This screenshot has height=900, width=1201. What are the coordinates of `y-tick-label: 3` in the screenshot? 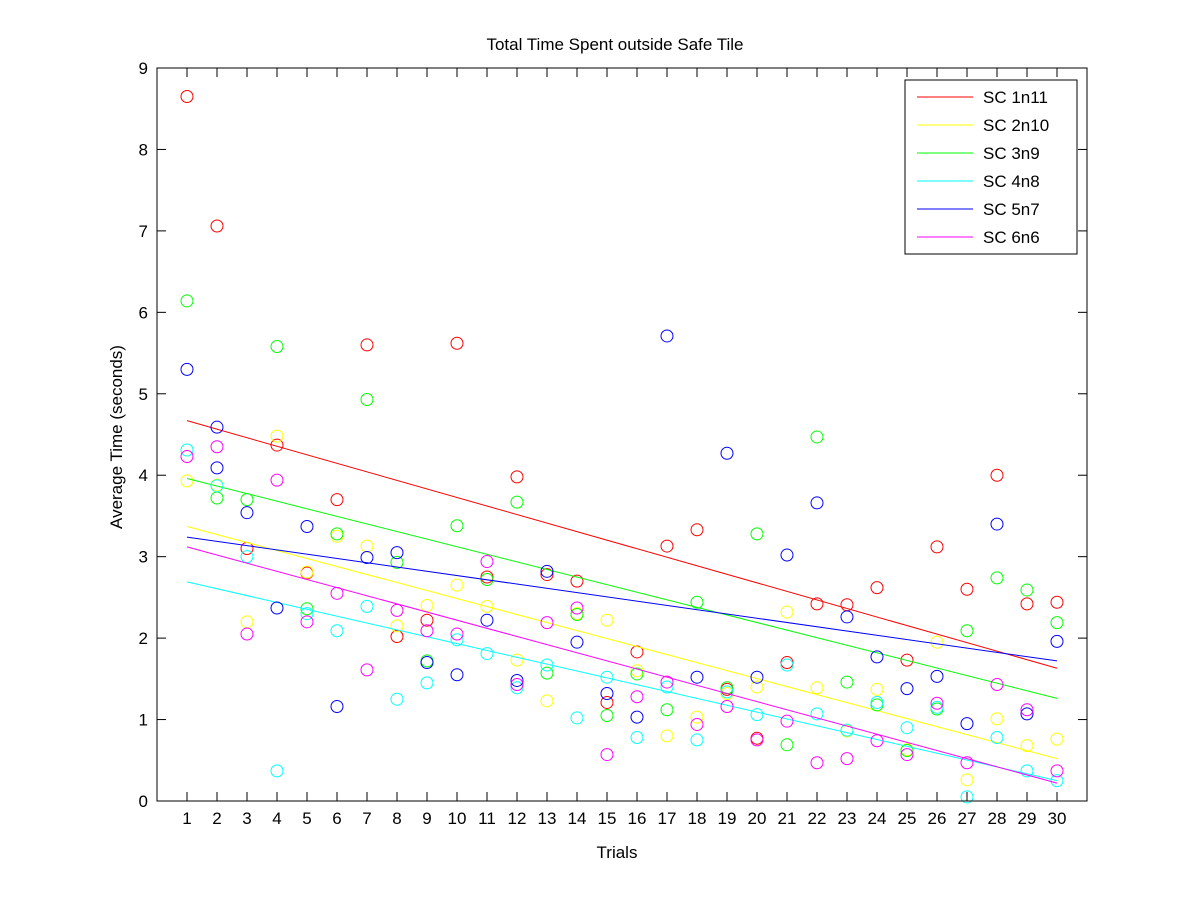 It's located at (143, 557).